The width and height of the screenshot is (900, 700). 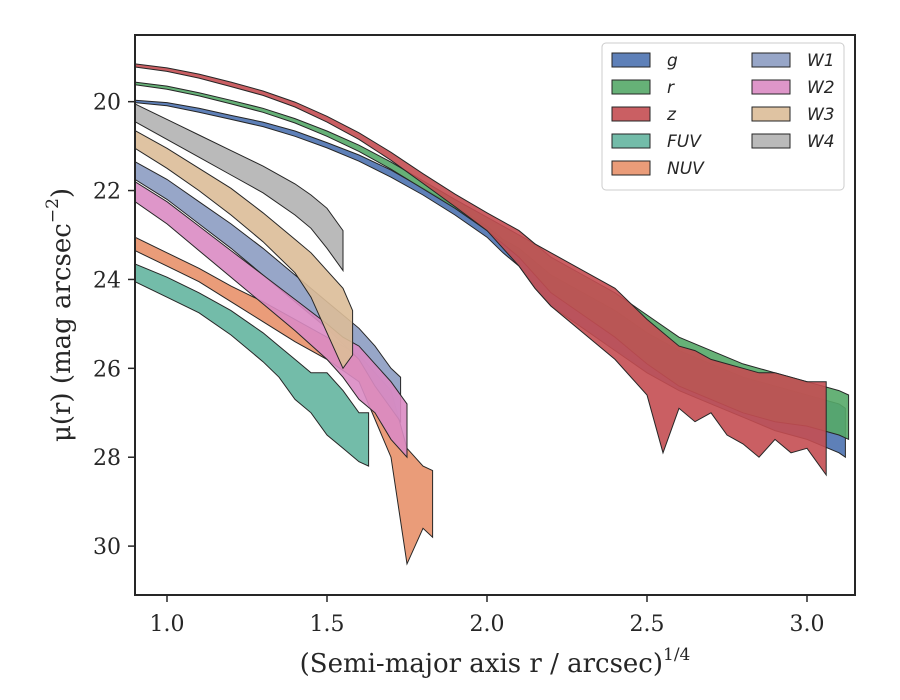 I want to click on x-axis-label: (Semi-major axis r / arcsec)1/4, so click(x=495, y=662).